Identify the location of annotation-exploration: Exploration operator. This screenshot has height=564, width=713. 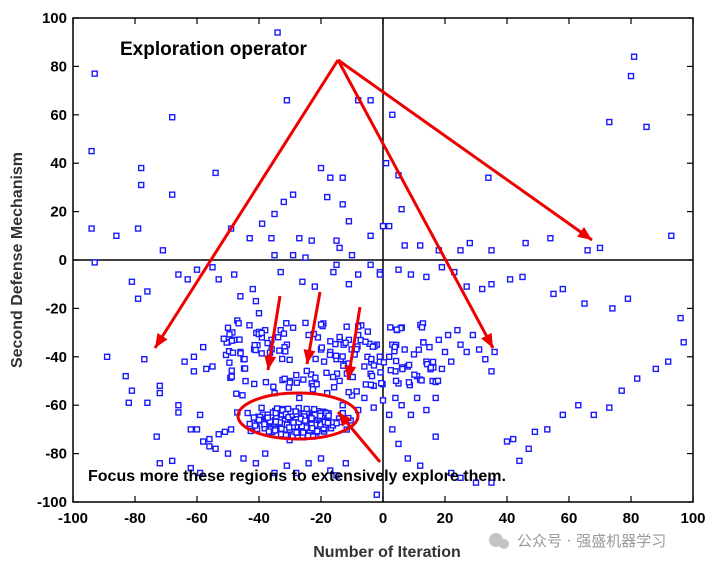
(213, 49).